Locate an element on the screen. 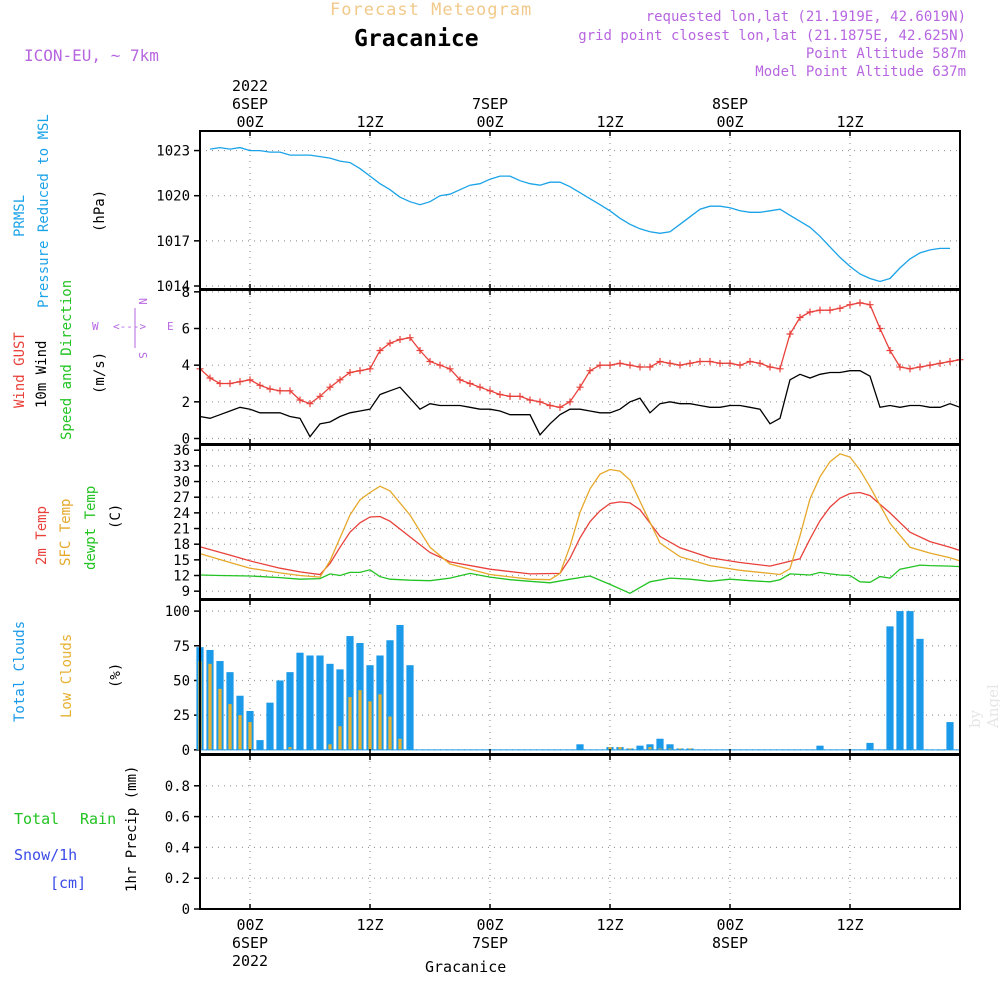 The width and height of the screenshot is (1000, 1000). y-tick-label: 33 is located at coordinates (181, 467).